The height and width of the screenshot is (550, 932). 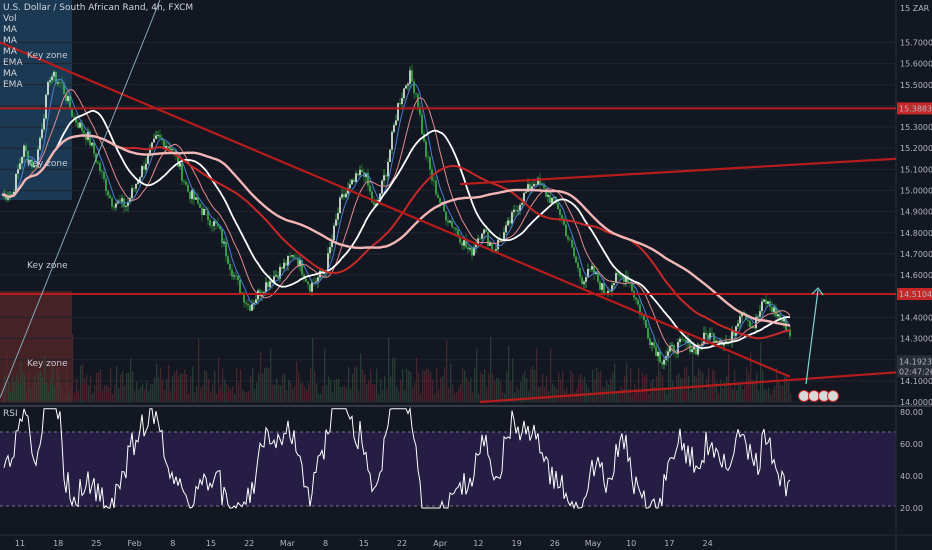 I want to click on event-markers, so click(x=818, y=396).